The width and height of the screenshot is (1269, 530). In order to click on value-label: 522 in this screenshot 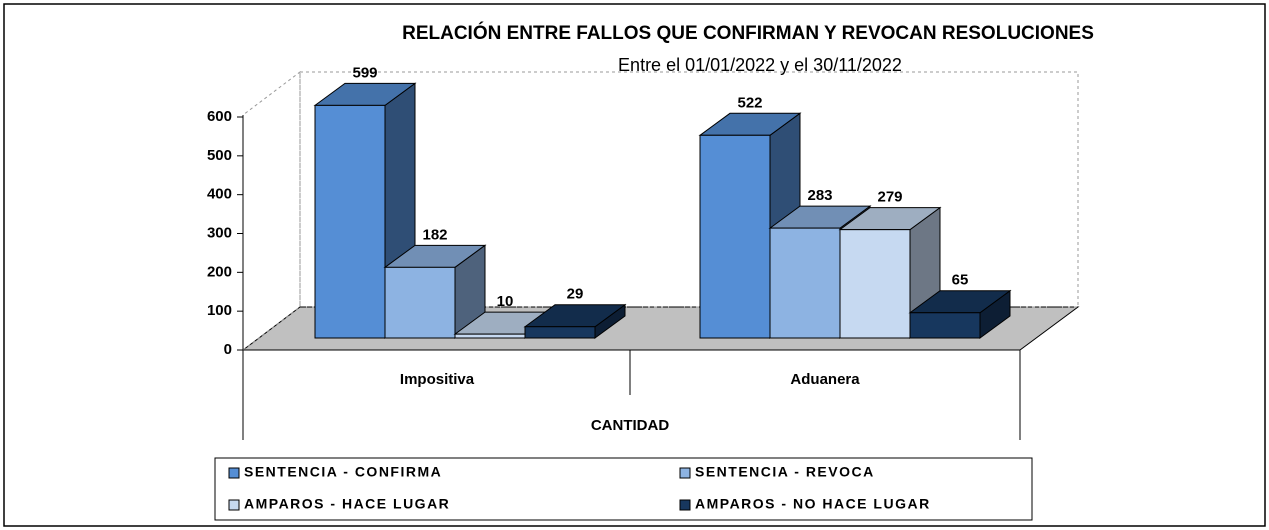, I will do `click(749, 102)`.